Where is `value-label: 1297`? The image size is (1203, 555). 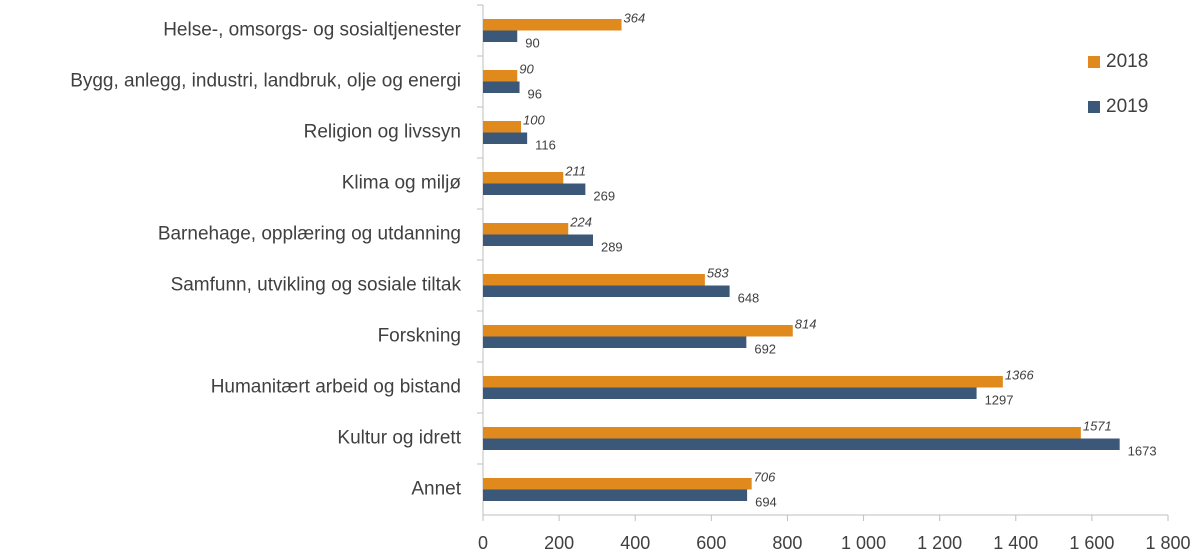 value-label: 1297 is located at coordinates (999, 399).